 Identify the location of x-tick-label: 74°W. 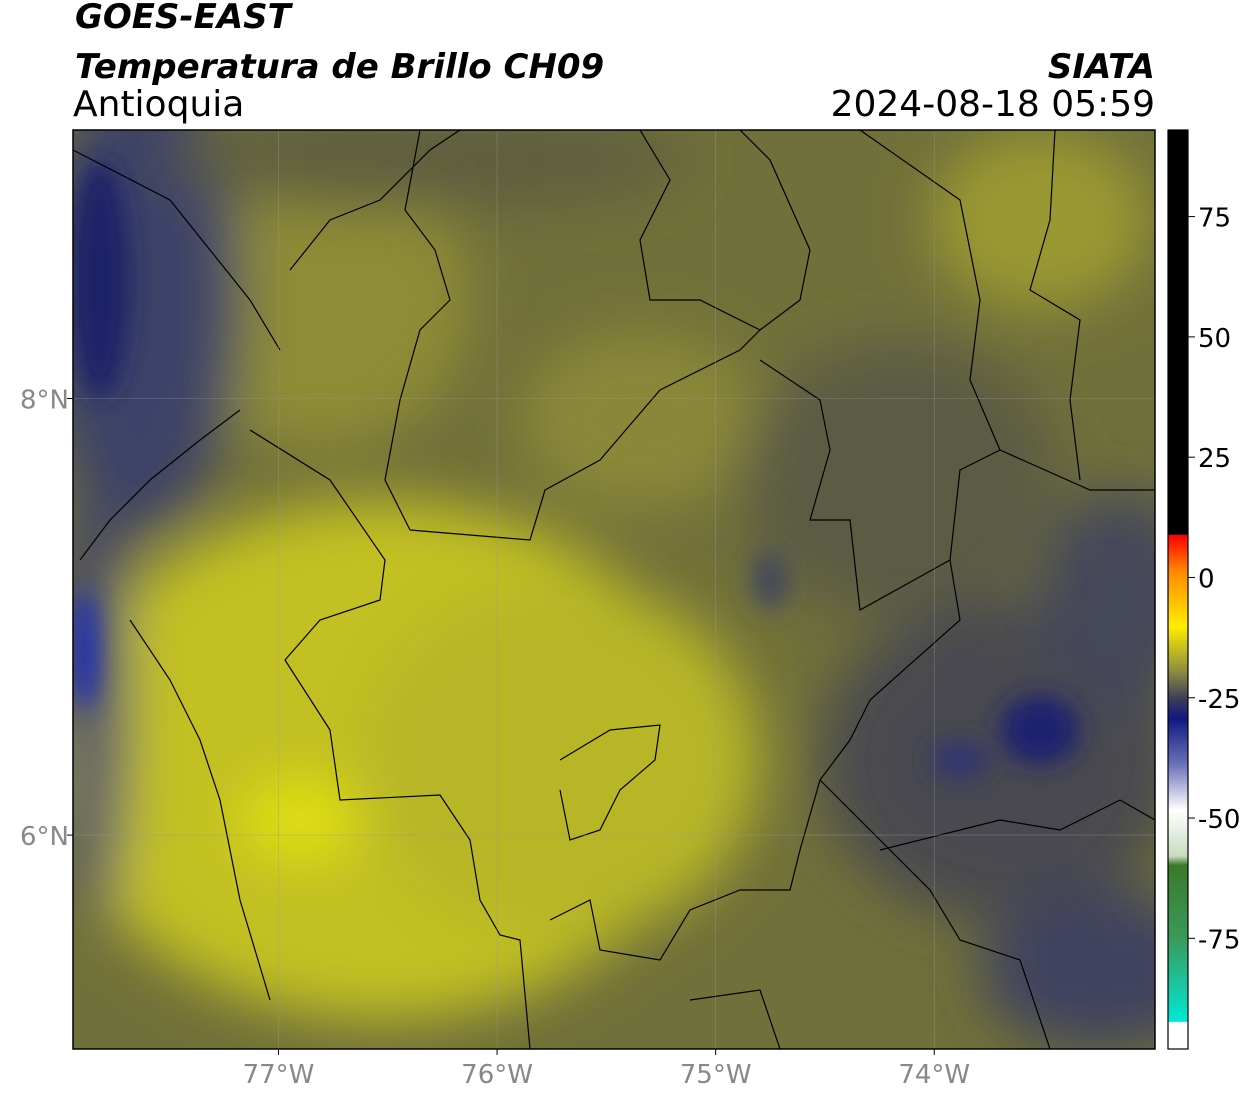
(934, 1075).